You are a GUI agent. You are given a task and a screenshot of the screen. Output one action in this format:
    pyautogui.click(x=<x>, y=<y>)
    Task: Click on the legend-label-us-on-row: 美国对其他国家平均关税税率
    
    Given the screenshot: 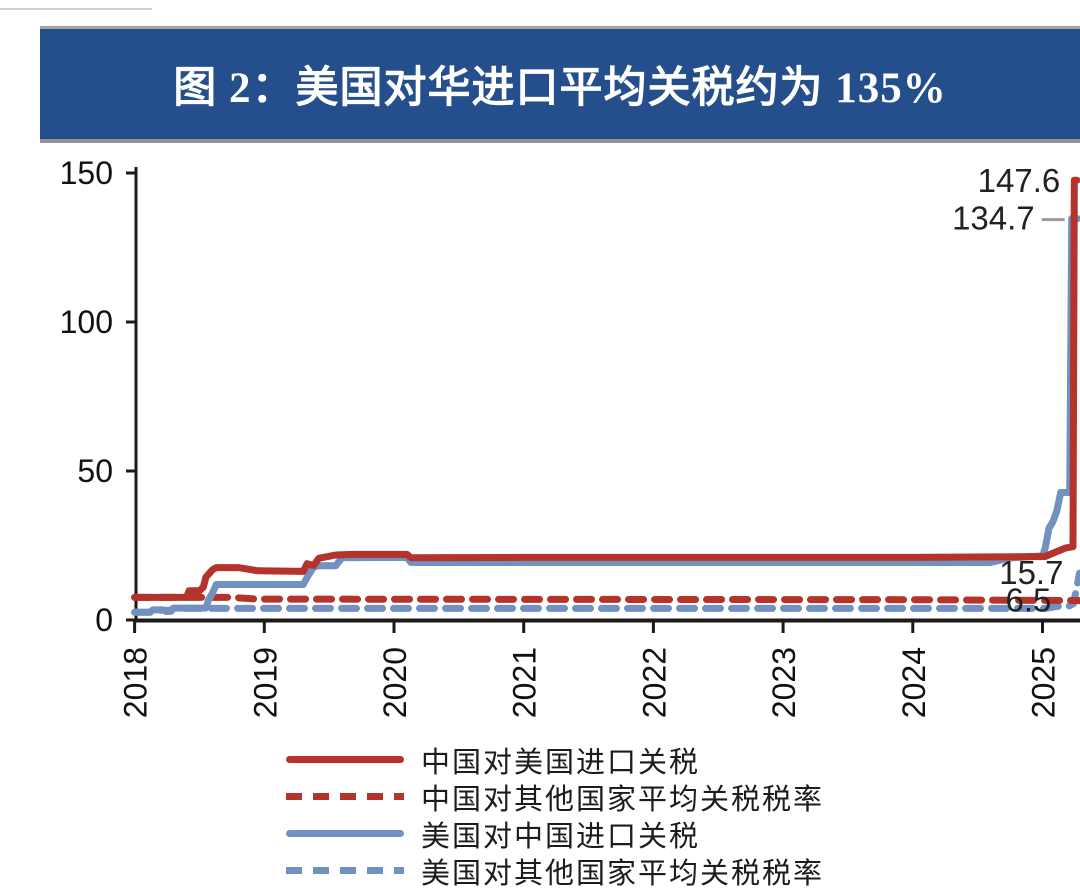 What is the action you would take?
    pyautogui.click(x=623, y=873)
    